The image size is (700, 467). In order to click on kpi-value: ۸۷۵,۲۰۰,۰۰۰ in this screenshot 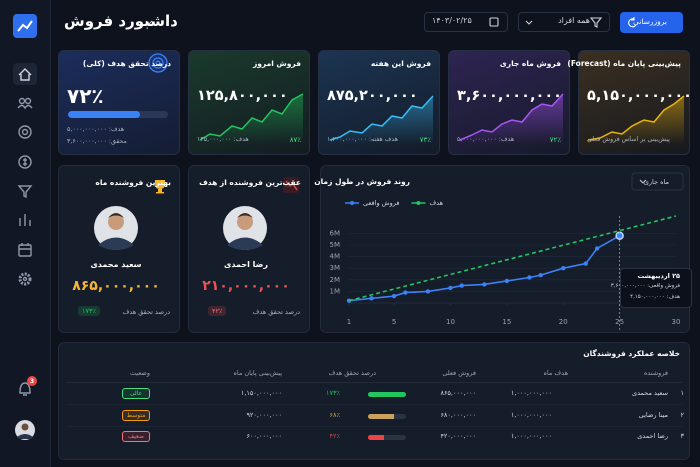, I will do `click(372, 96)`.